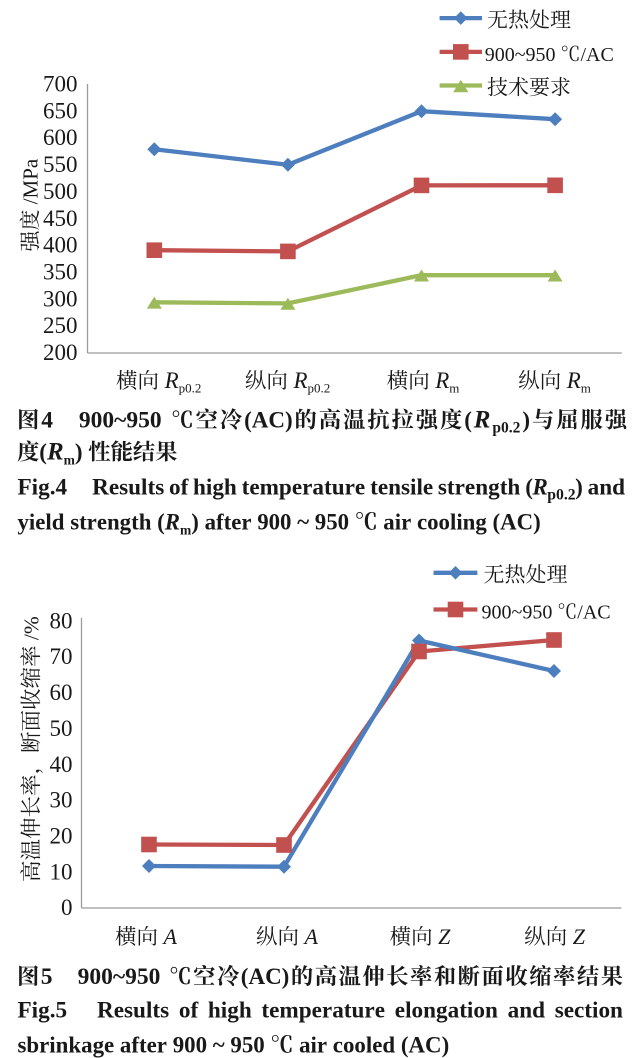 This screenshot has height=1058, width=636. I want to click on svg-text: /MPa, so click(31, 181).